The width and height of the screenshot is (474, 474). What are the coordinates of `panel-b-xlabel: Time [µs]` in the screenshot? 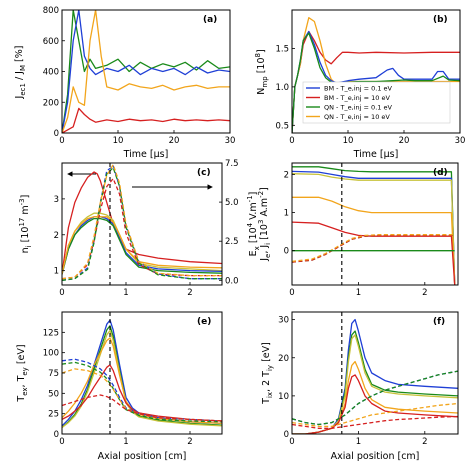 It's located at (376, 154).